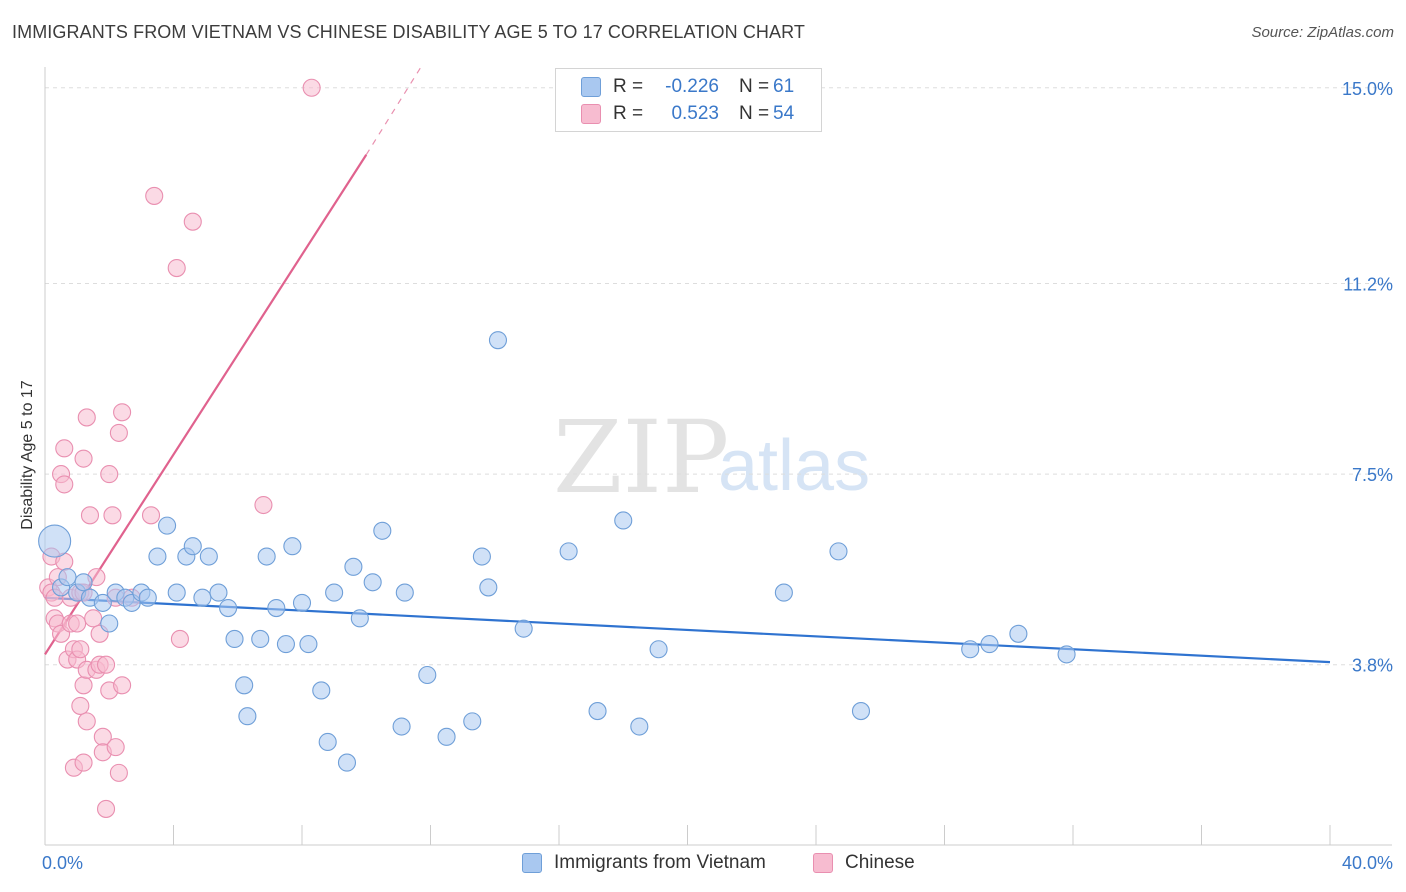  I want to click on correlation-legend: R = -0.226 N = 61 R = 0.523 N = 54, so click(688, 100).